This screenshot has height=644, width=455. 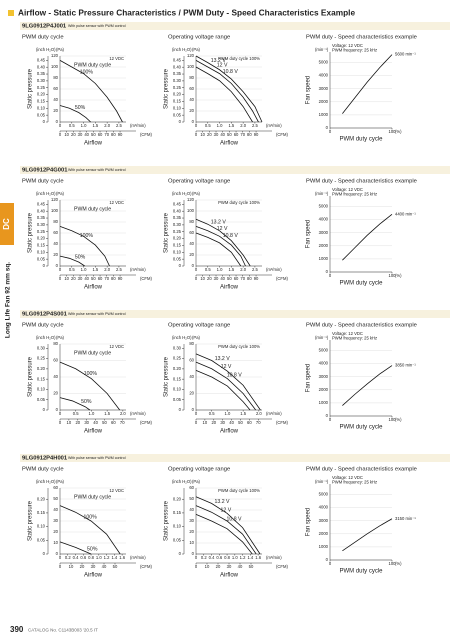 What do you see at coordinates (63, 630) in the screenshot?
I see `catalog-number: CATALOG No. C1143B003 '20.5 IT` at bounding box center [63, 630].